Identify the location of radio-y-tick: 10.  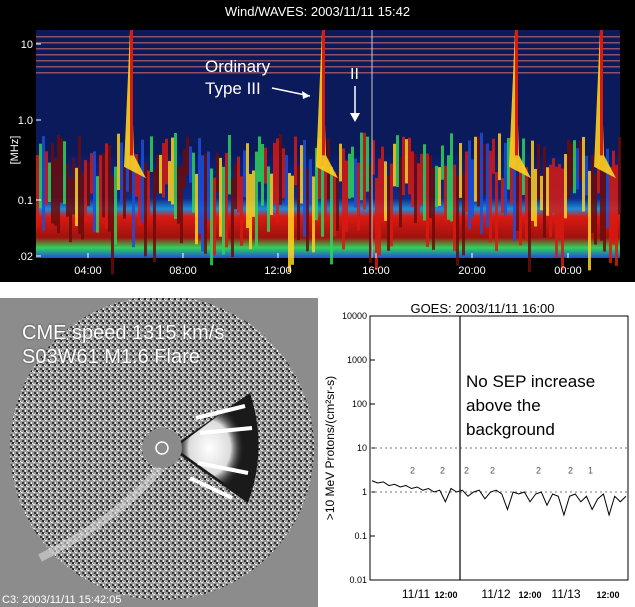
(27, 45).